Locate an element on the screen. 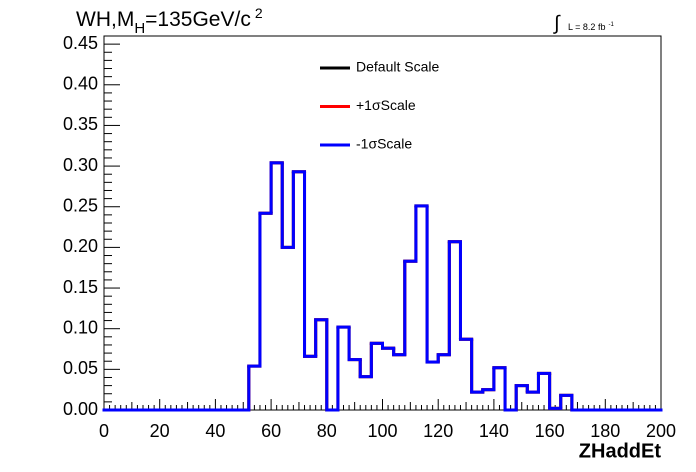  title: WH,MH=135GeV/c 2 is located at coordinates (169, 21).